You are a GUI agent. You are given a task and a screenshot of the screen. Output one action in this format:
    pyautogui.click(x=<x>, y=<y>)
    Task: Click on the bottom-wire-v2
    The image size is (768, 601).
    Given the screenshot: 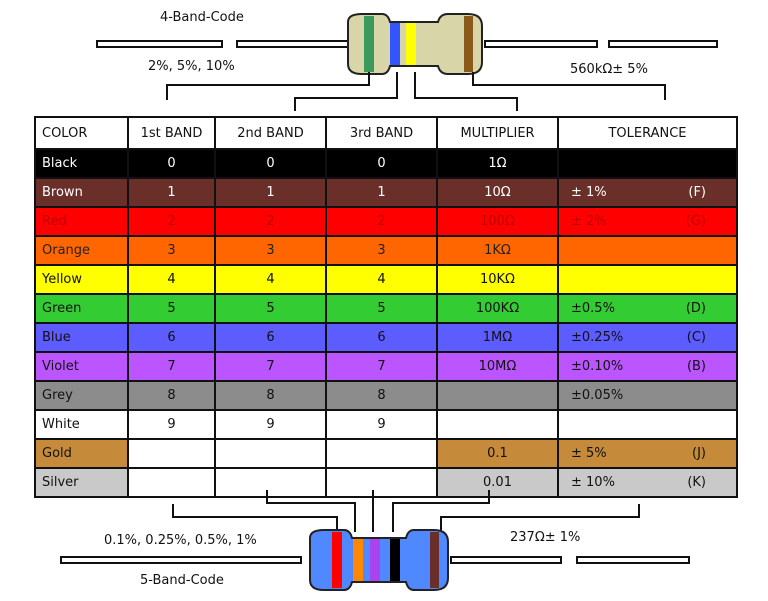 What is the action you would take?
    pyautogui.click(x=267, y=497)
    